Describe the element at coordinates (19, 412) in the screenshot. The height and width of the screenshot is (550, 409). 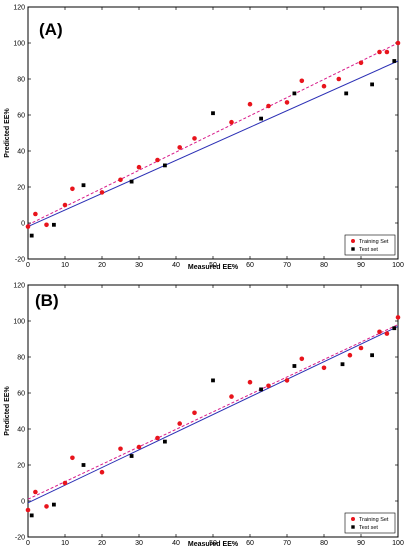
I see `y-tick-labels-b: -20 0 20 40 60 80 100 120` at that location.